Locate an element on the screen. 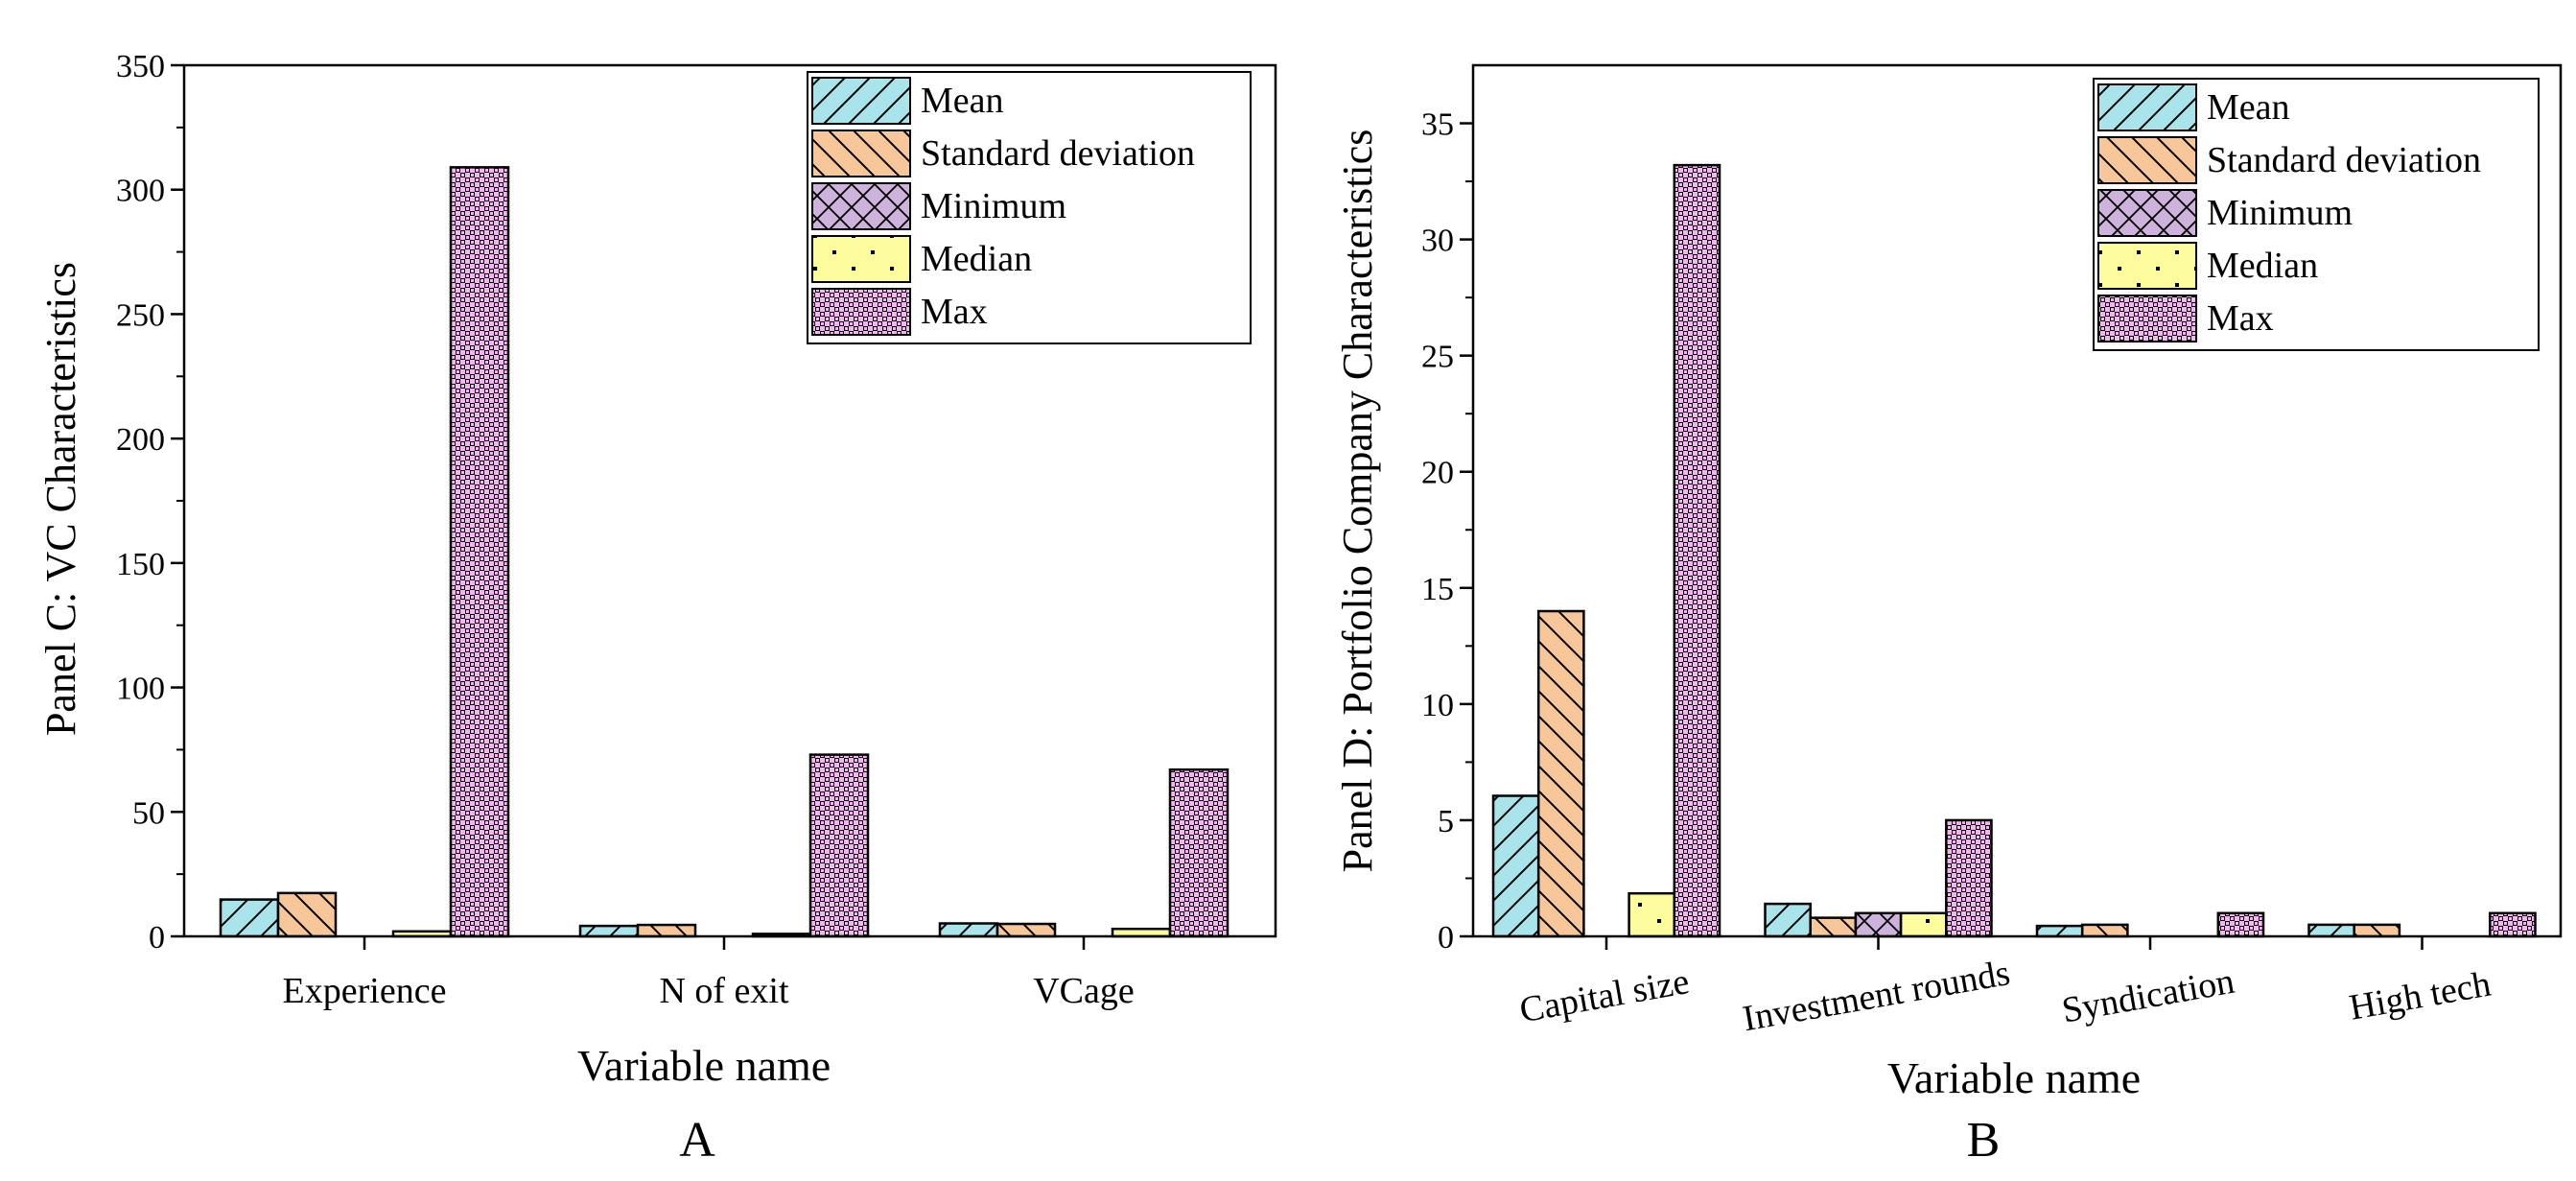  y-tick-label: 35 is located at coordinates (1437, 125).